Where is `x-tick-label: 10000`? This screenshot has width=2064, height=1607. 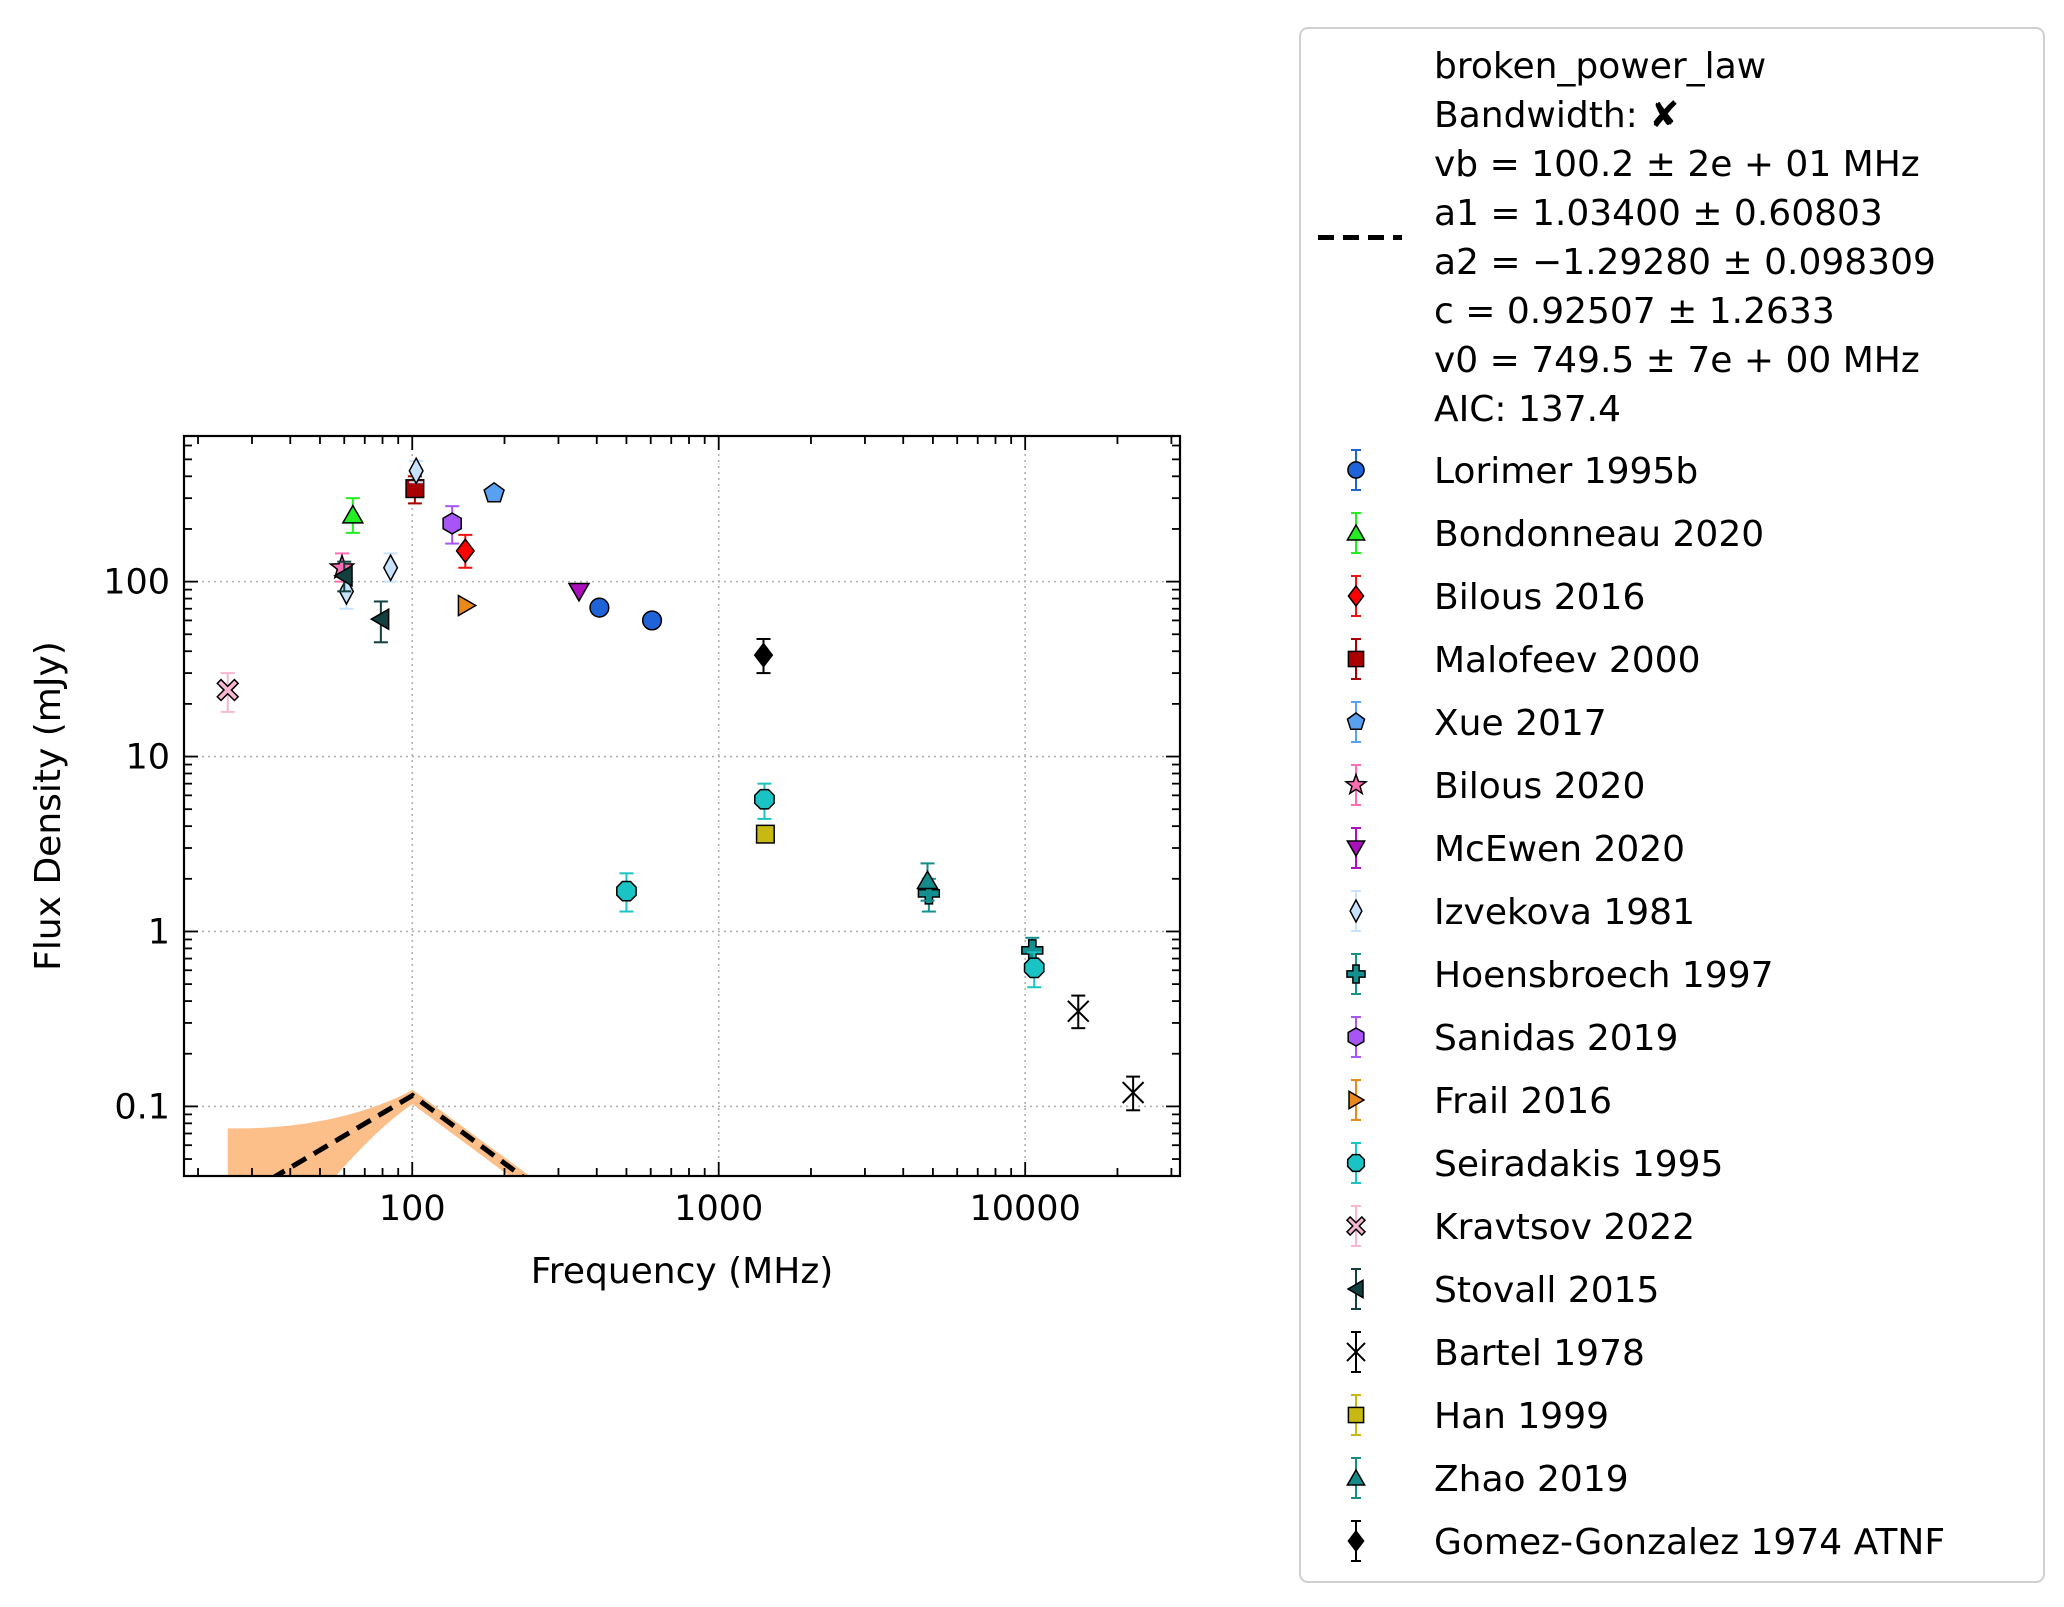
x-tick-label: 10000 is located at coordinates (1025, 1209).